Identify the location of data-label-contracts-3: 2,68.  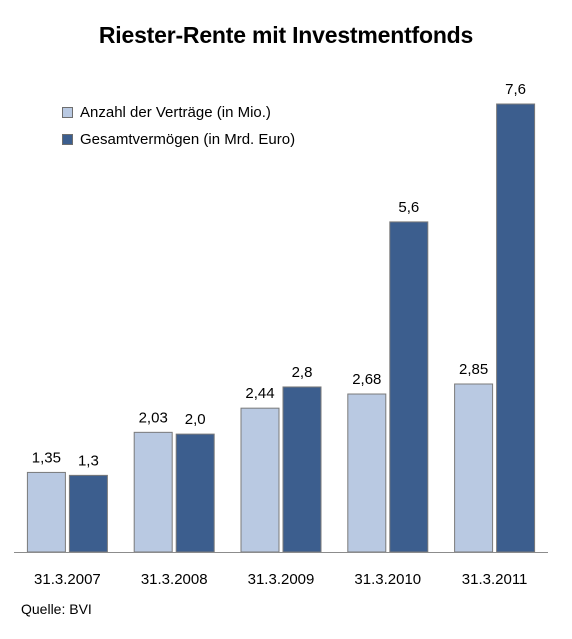
(366, 379).